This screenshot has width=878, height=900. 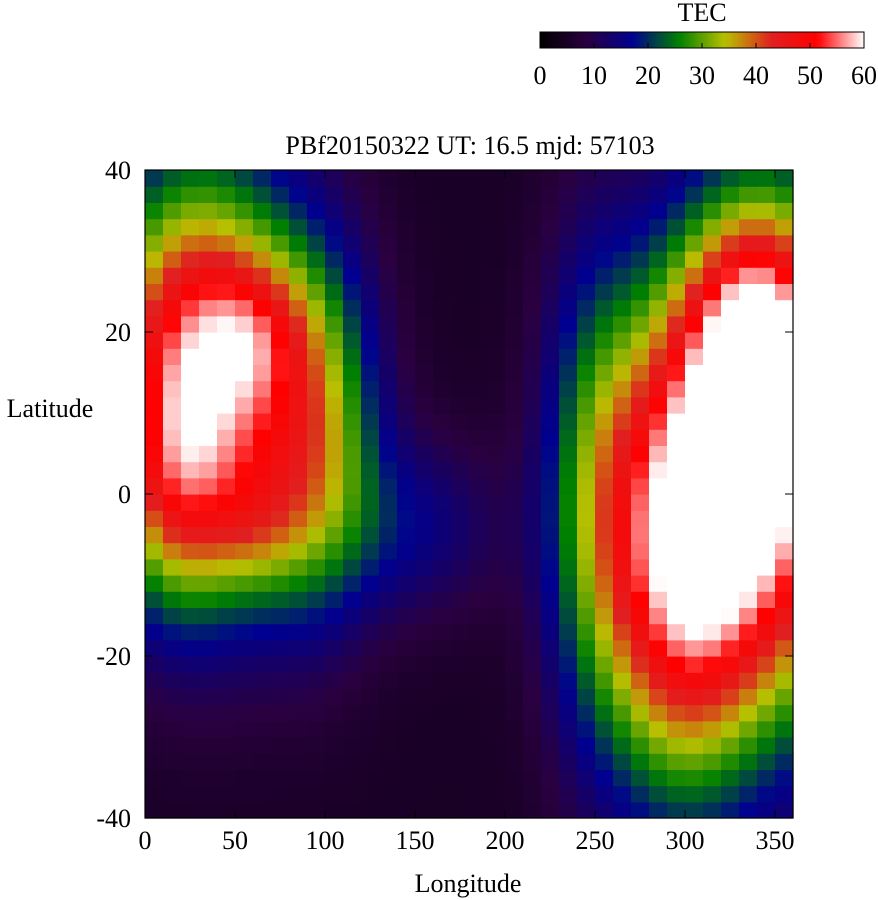 What do you see at coordinates (810, 75) in the screenshot?
I see `colorbar-tick-label: 50` at bounding box center [810, 75].